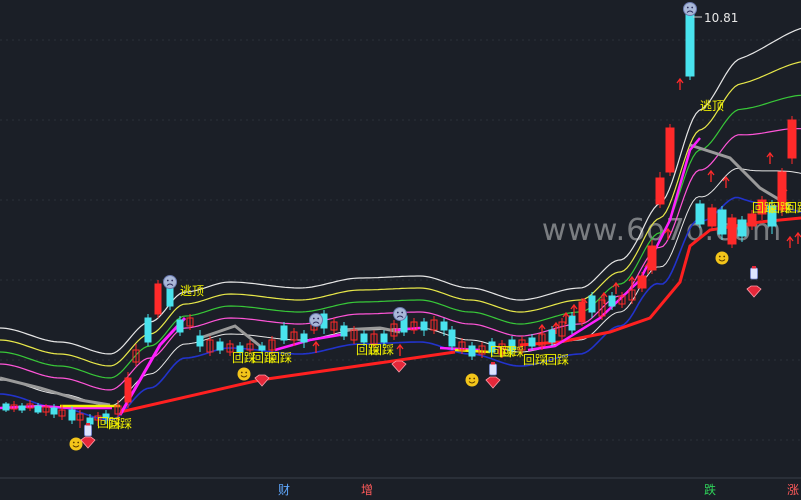  Describe the element at coordinates (284, 490) in the screenshot. I see `bottom-marker-1: 财` at that location.